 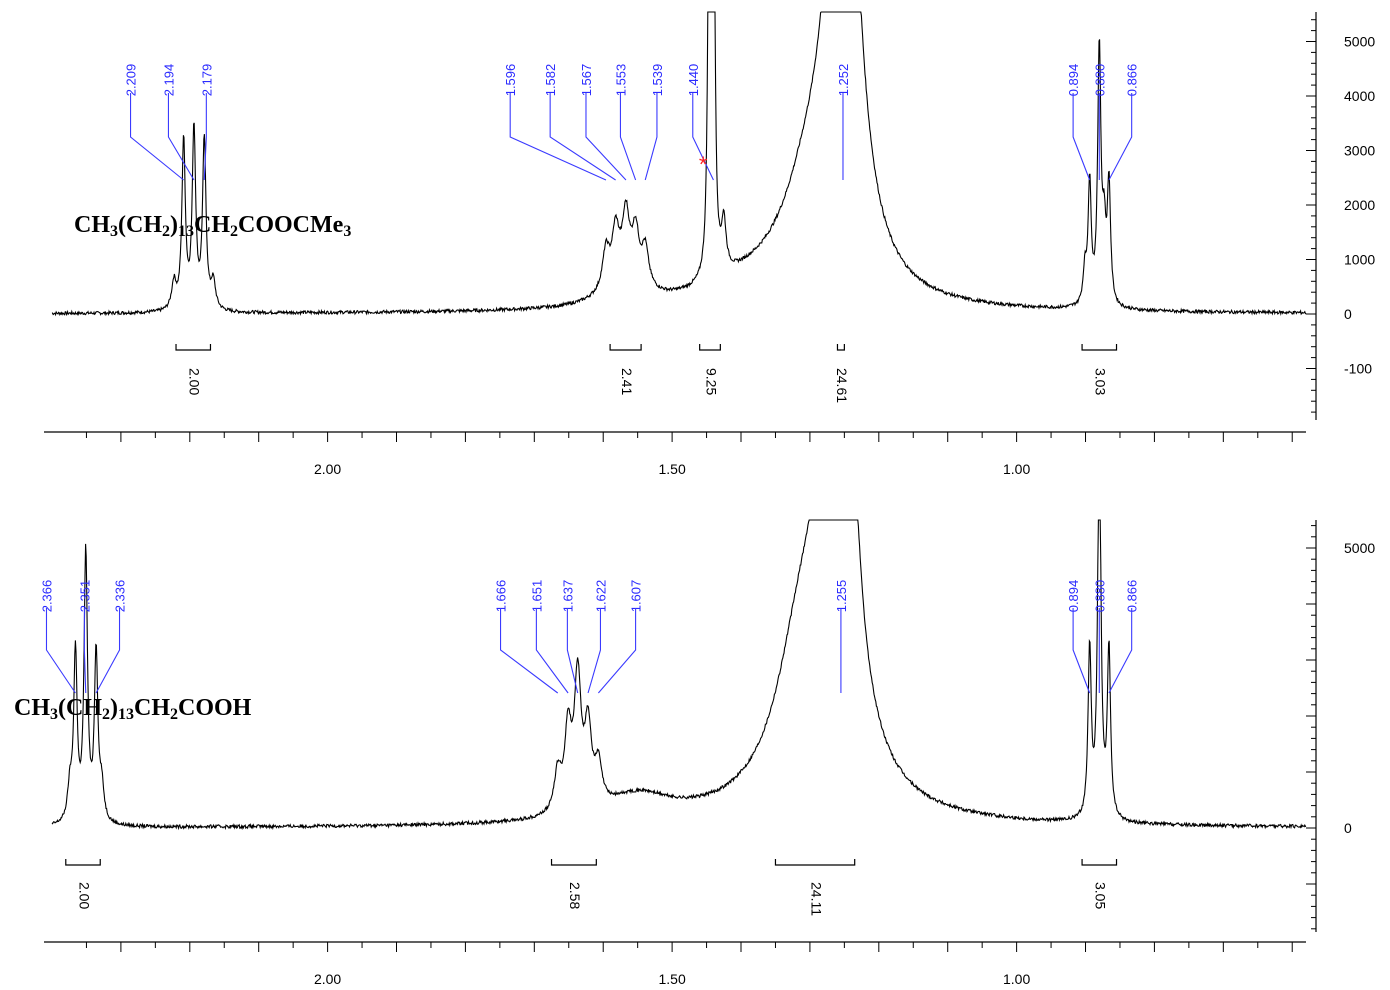 I want to click on peak-shift-label: 1.607, so click(x=636, y=596).